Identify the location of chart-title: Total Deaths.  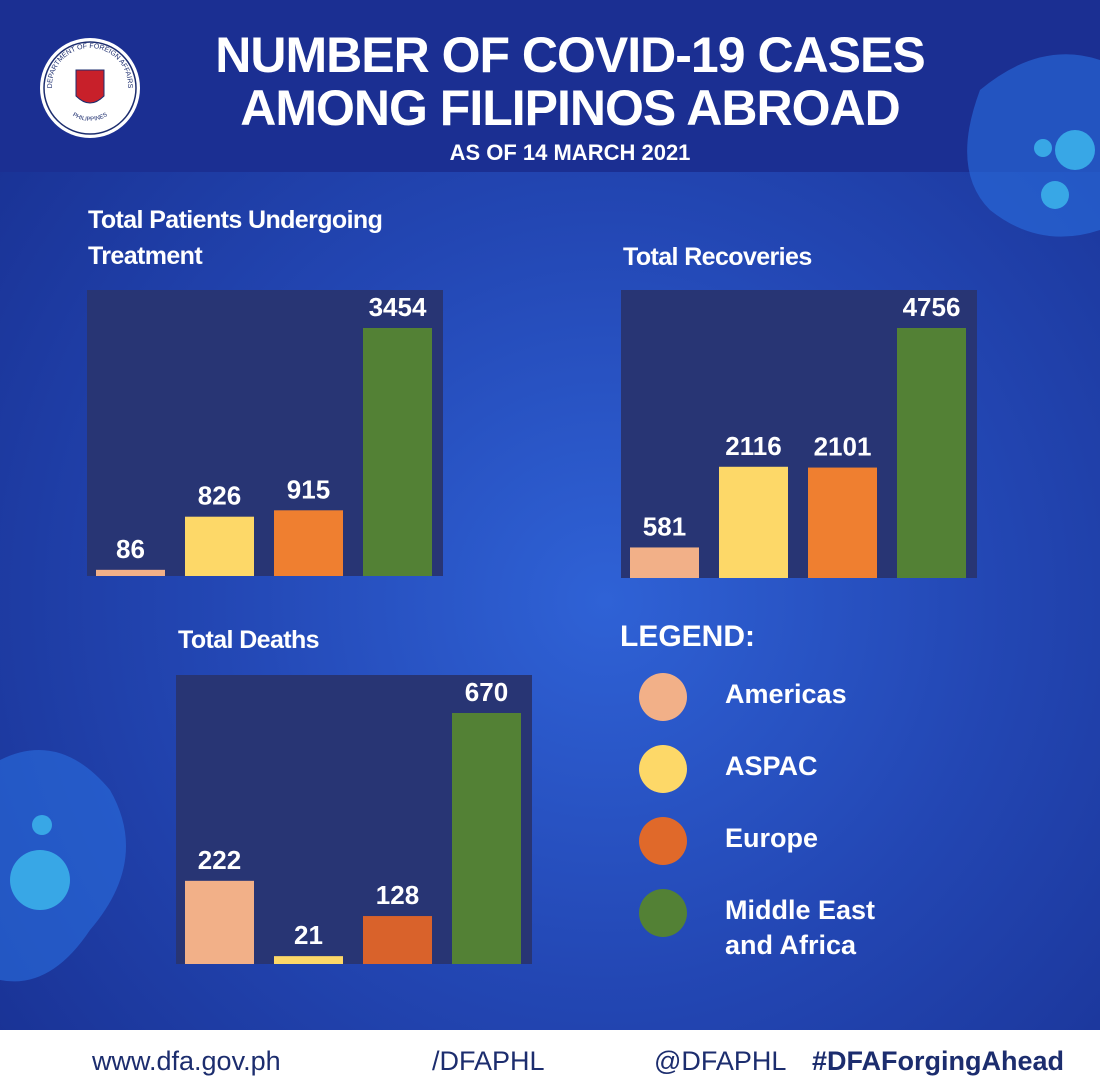
(249, 640).